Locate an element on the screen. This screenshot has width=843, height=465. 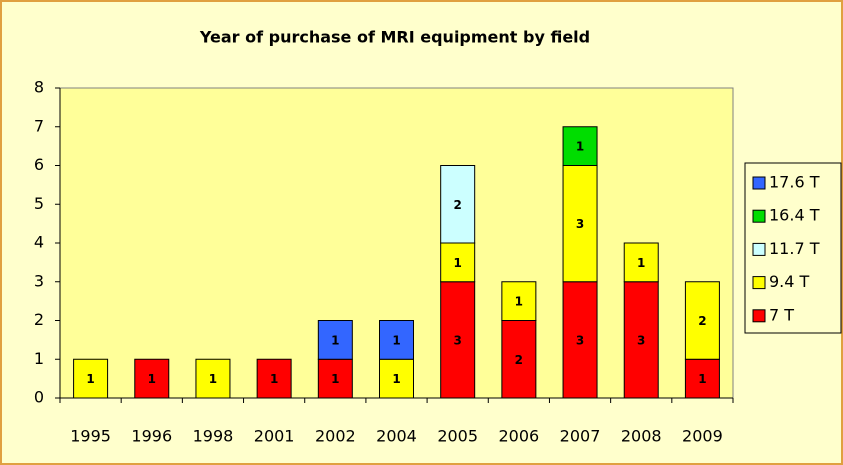
y-tick-label: 6 is located at coordinates (39, 164).